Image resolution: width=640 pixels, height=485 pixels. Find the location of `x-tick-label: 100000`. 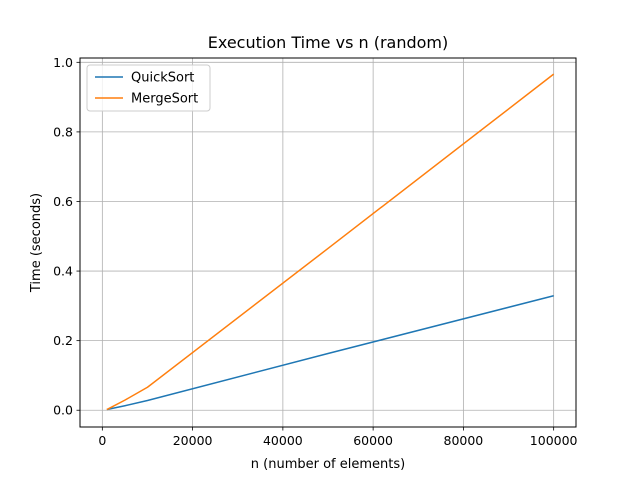

x-tick-label: 100000 is located at coordinates (554, 440).